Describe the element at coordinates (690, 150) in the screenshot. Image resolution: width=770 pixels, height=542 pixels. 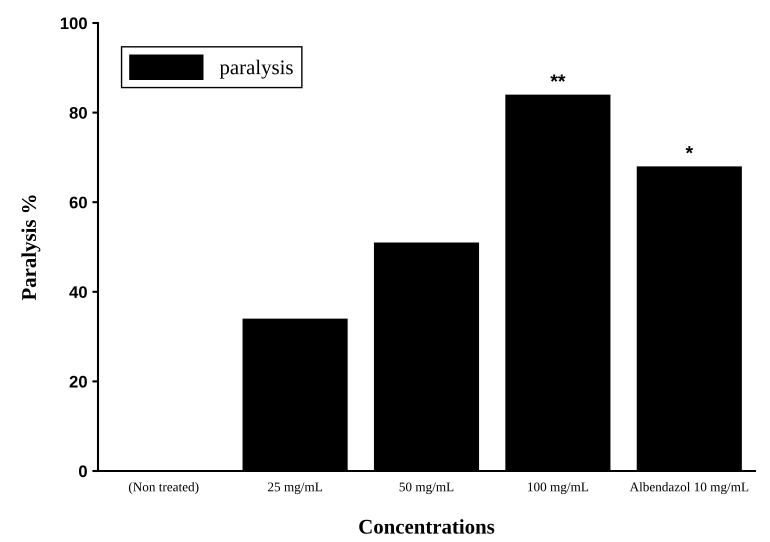
I see `annotation: *` at that location.